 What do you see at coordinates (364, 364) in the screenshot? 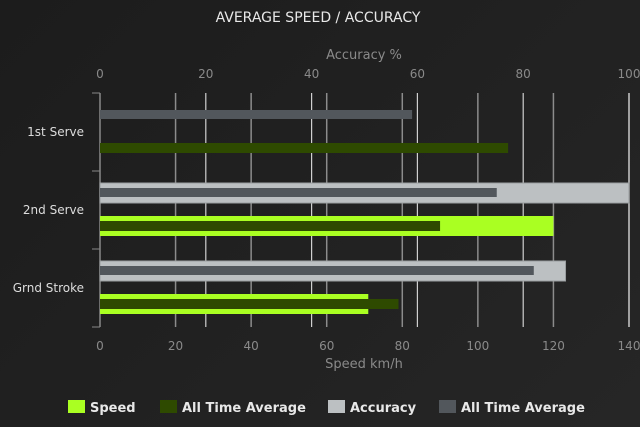
I see `bottom-axis-label: Speed km/h` at bounding box center [364, 364].